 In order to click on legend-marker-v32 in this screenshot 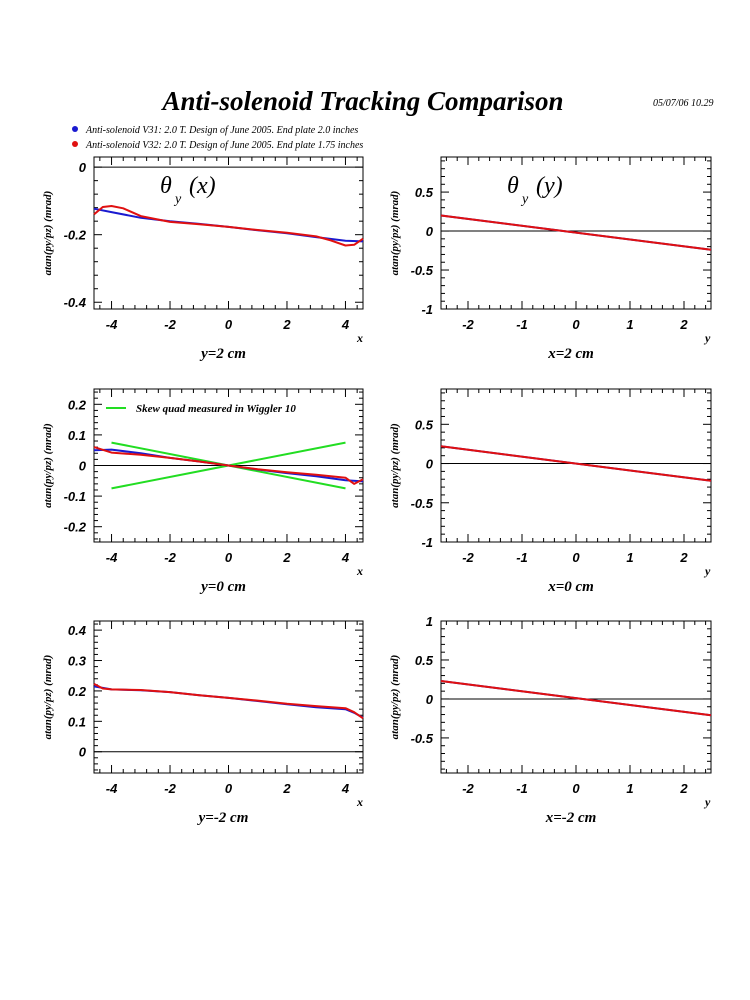, I will do `click(75, 144)`.